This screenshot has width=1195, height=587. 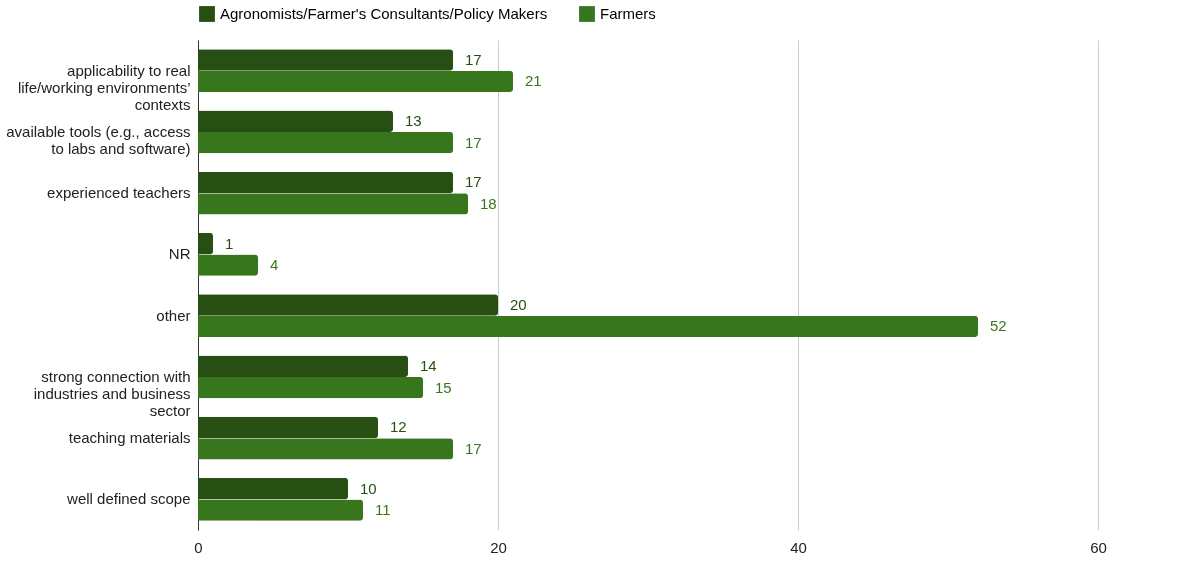 What do you see at coordinates (518, 304) in the screenshot?
I see `data-label: 20` at bounding box center [518, 304].